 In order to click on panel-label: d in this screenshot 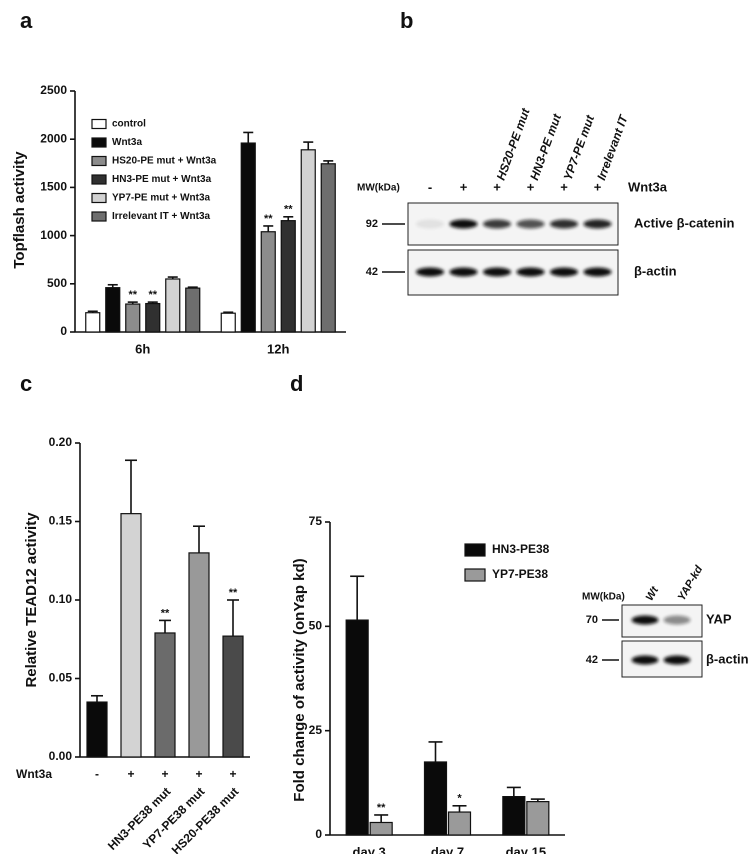, I will do `click(296, 383)`.